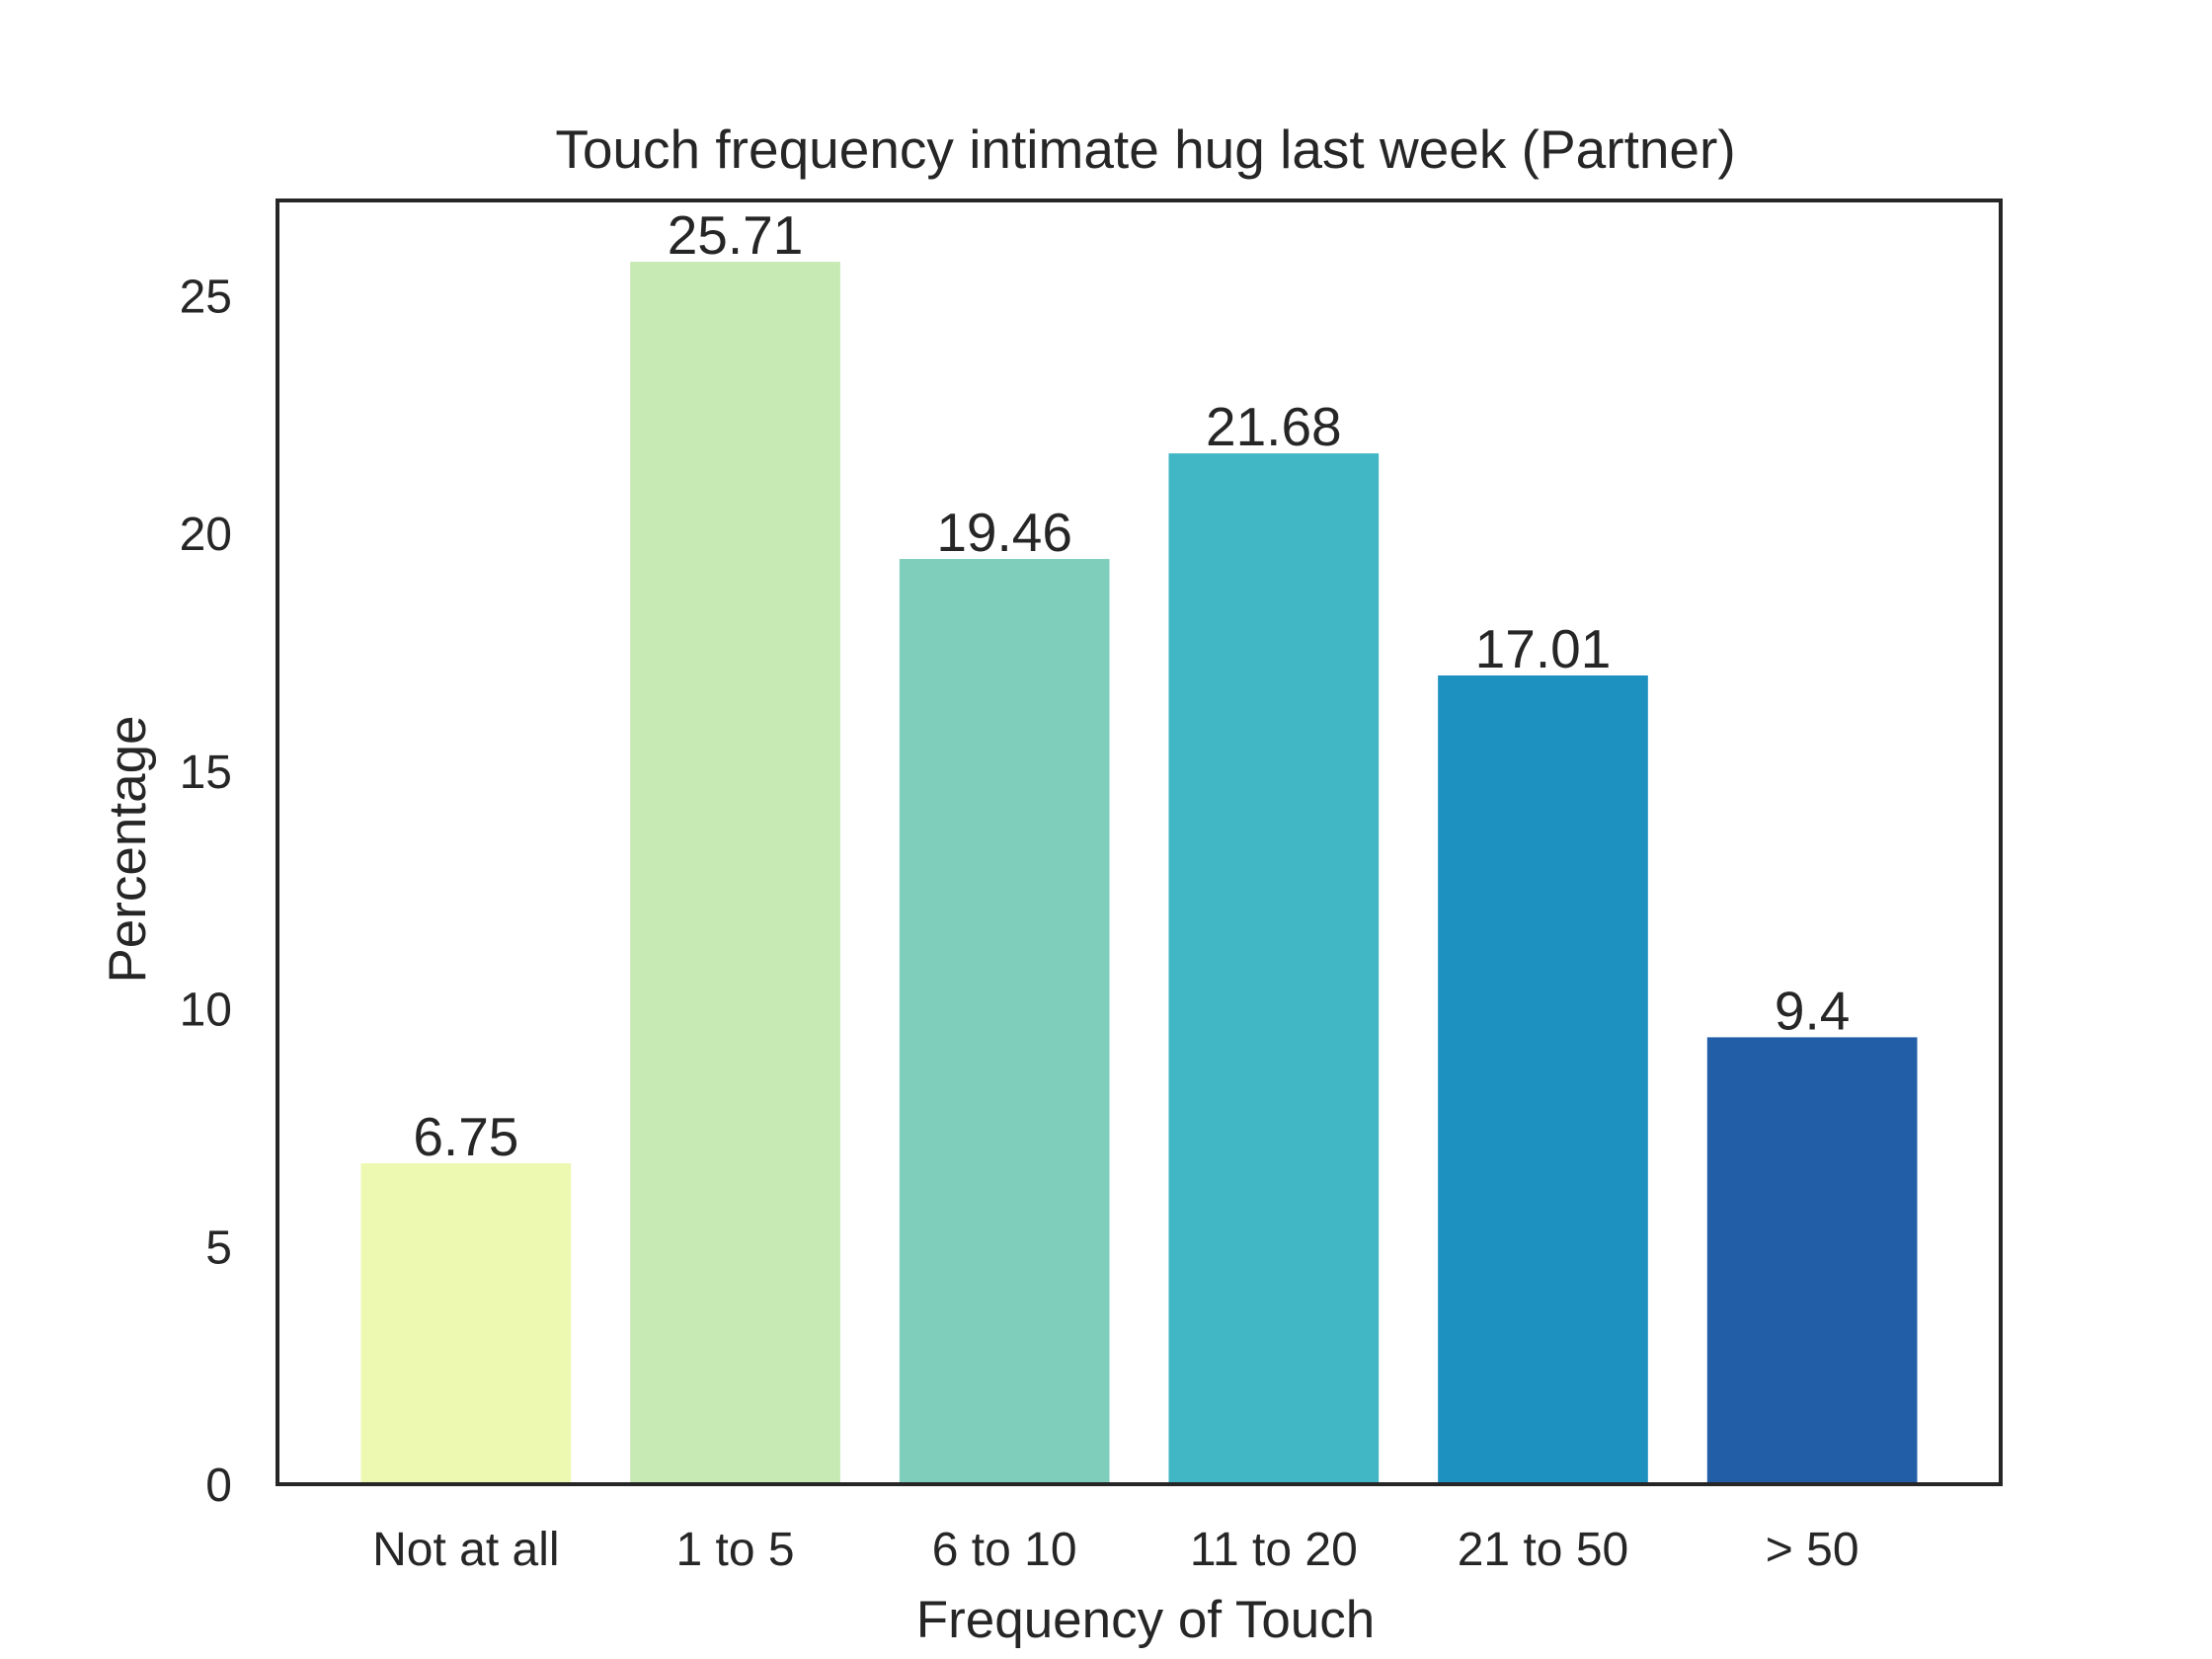 This screenshot has width=2212, height=1659. Describe the element at coordinates (206, 297) in the screenshot. I see `y-tick-label-5: 25` at that location.